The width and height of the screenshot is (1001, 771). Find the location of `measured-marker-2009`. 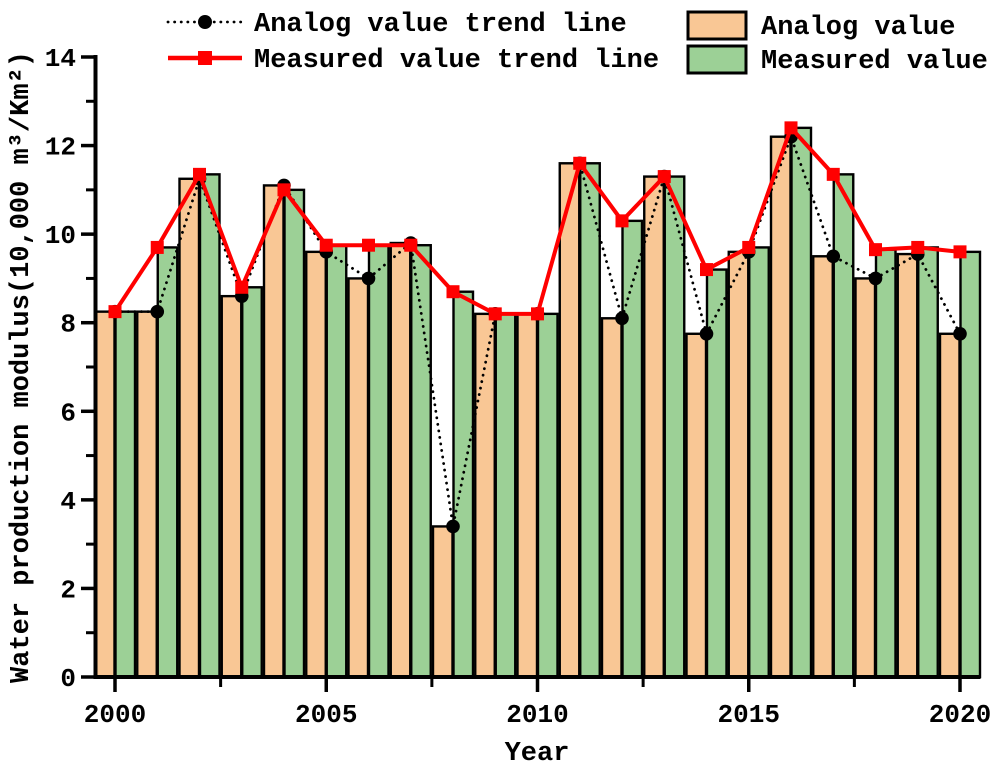

measured-marker-2009 is located at coordinates (495, 314).